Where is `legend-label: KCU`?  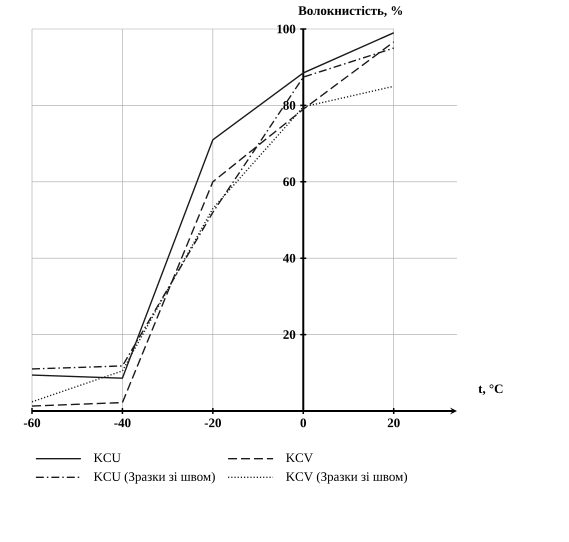
legend-label: KCU is located at coordinates (107, 457).